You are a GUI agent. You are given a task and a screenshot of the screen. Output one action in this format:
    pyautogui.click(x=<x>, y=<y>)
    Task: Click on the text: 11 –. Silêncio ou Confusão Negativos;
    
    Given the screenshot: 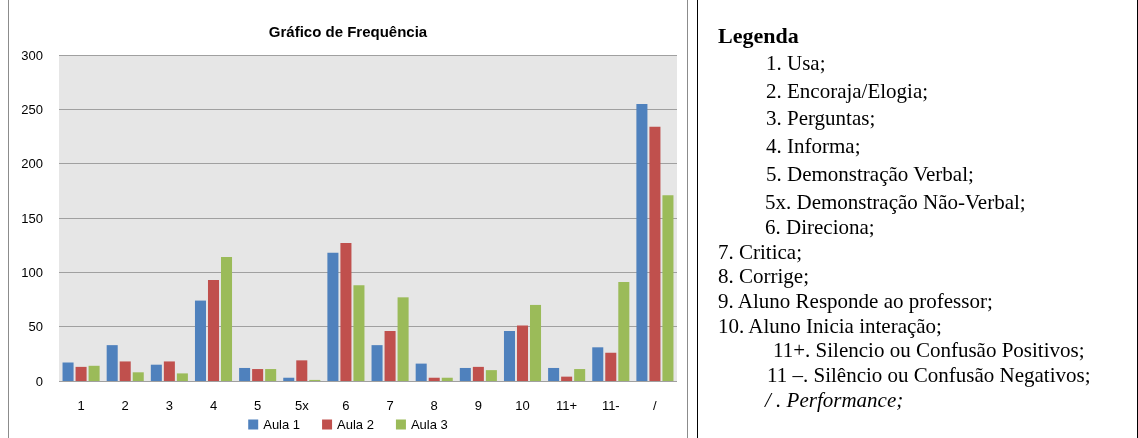 What is the action you would take?
    pyautogui.click(x=929, y=375)
    